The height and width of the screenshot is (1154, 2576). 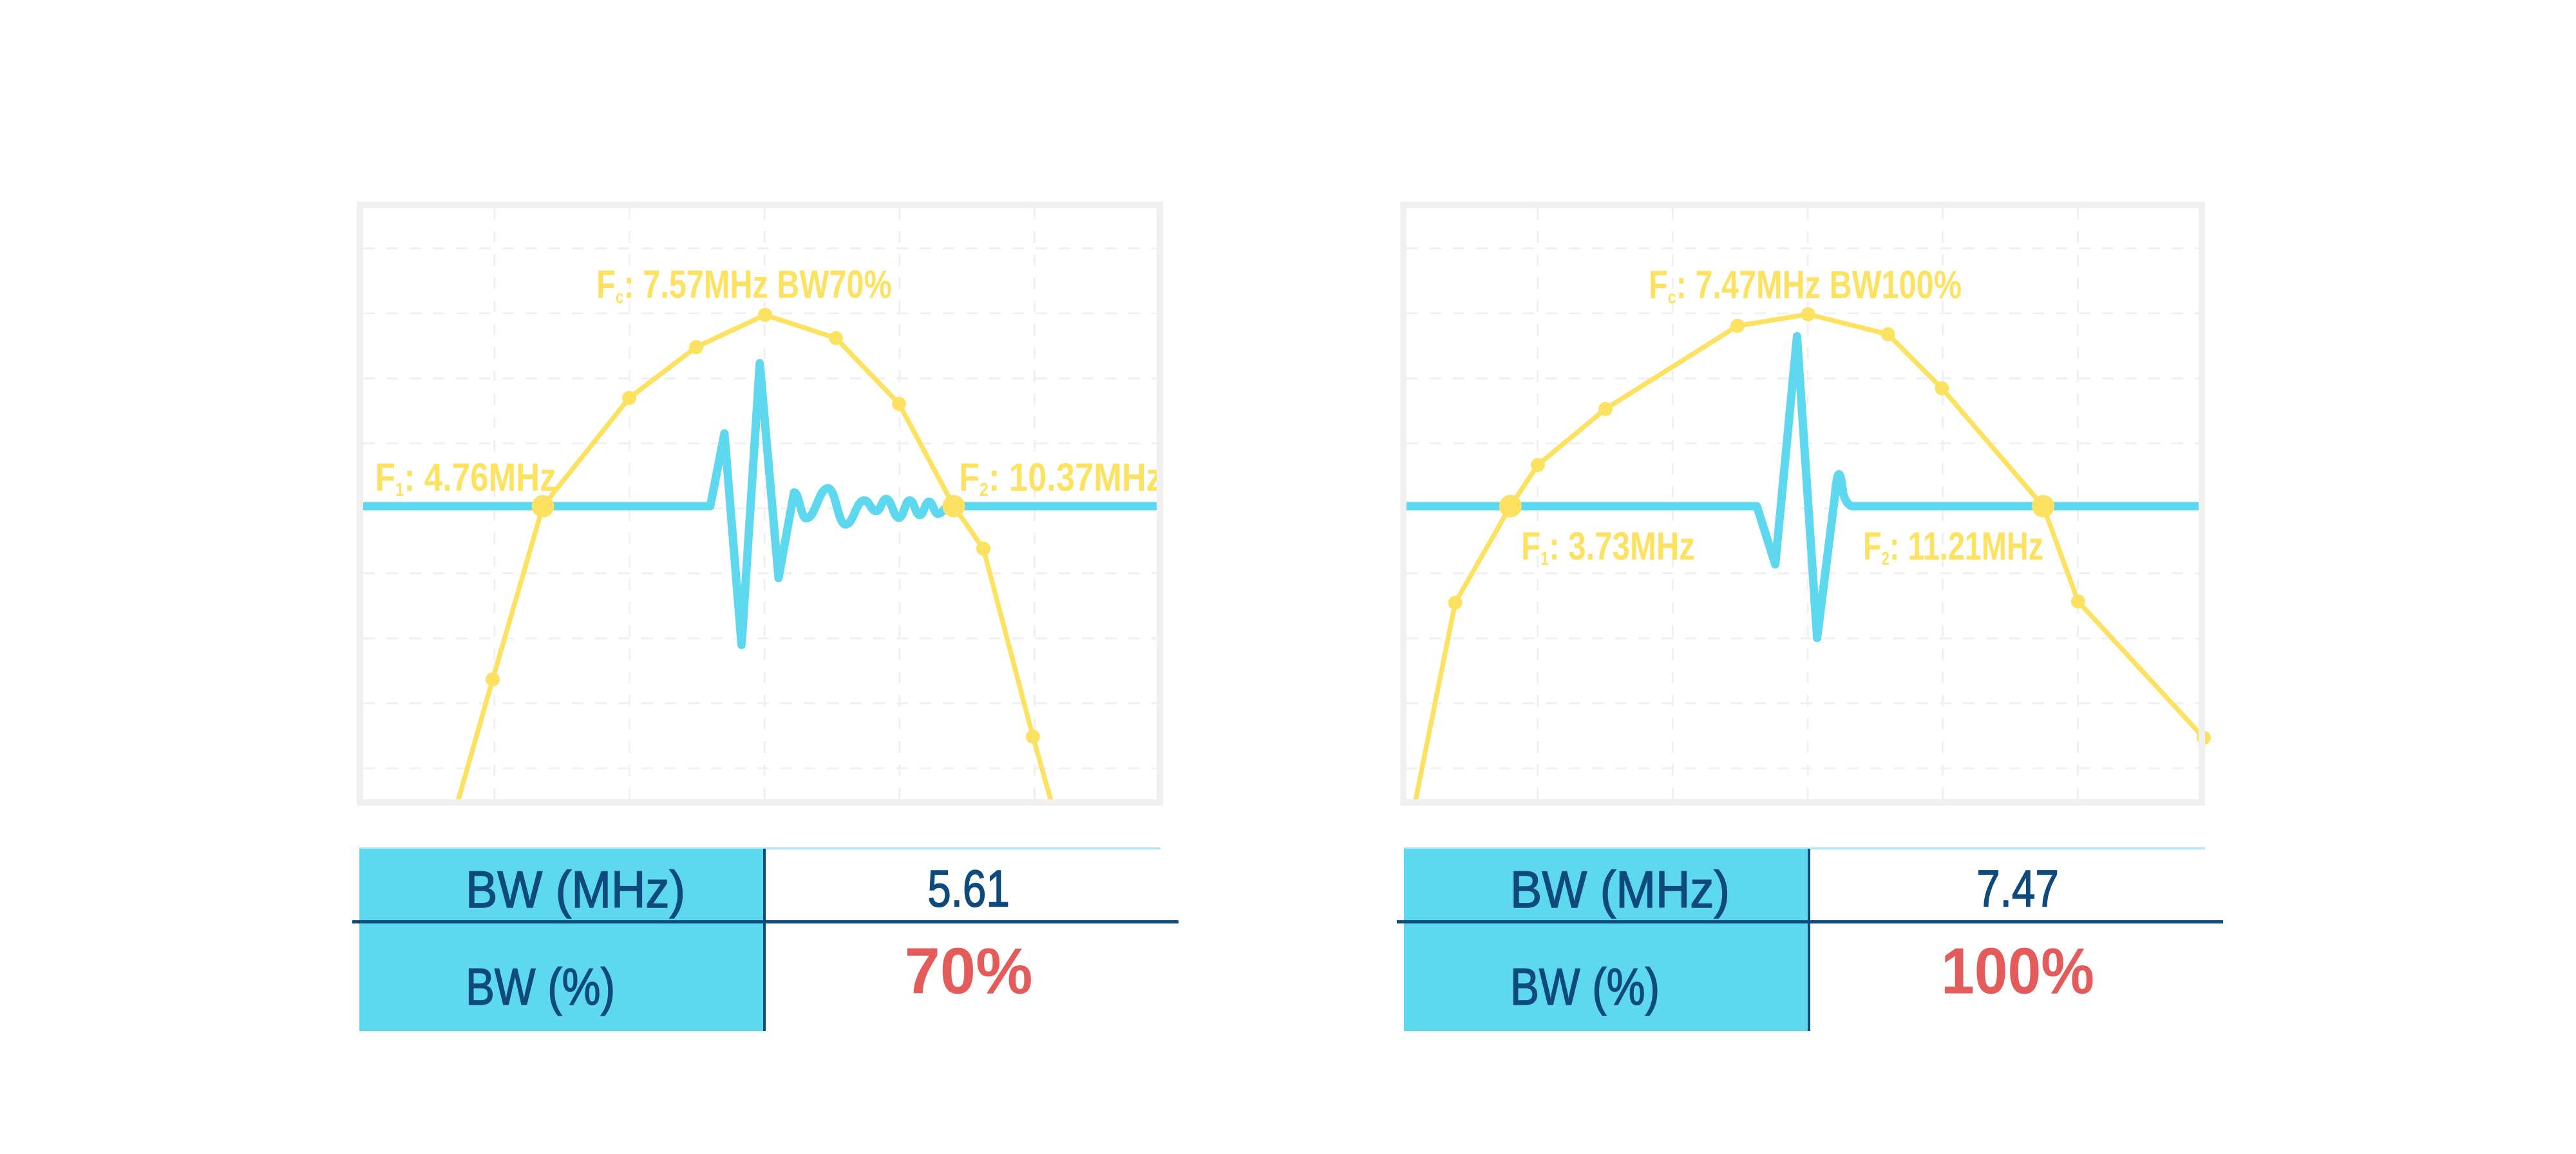 I want to click on svg-text: 5.61, so click(x=969, y=889).